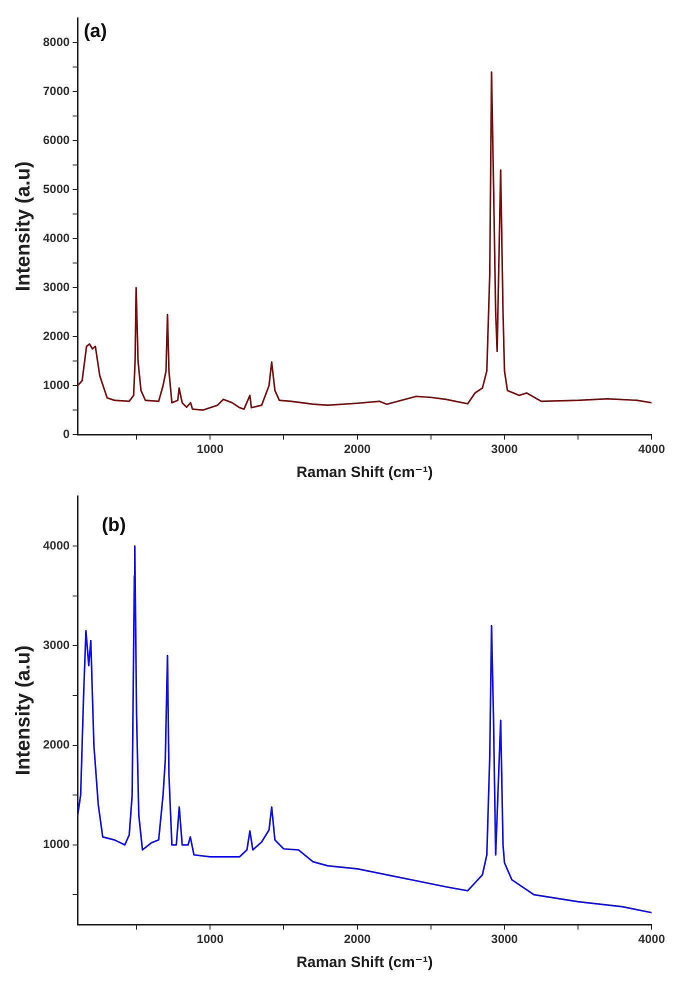  I want to click on y-tick-label: 7000, so click(56, 91).